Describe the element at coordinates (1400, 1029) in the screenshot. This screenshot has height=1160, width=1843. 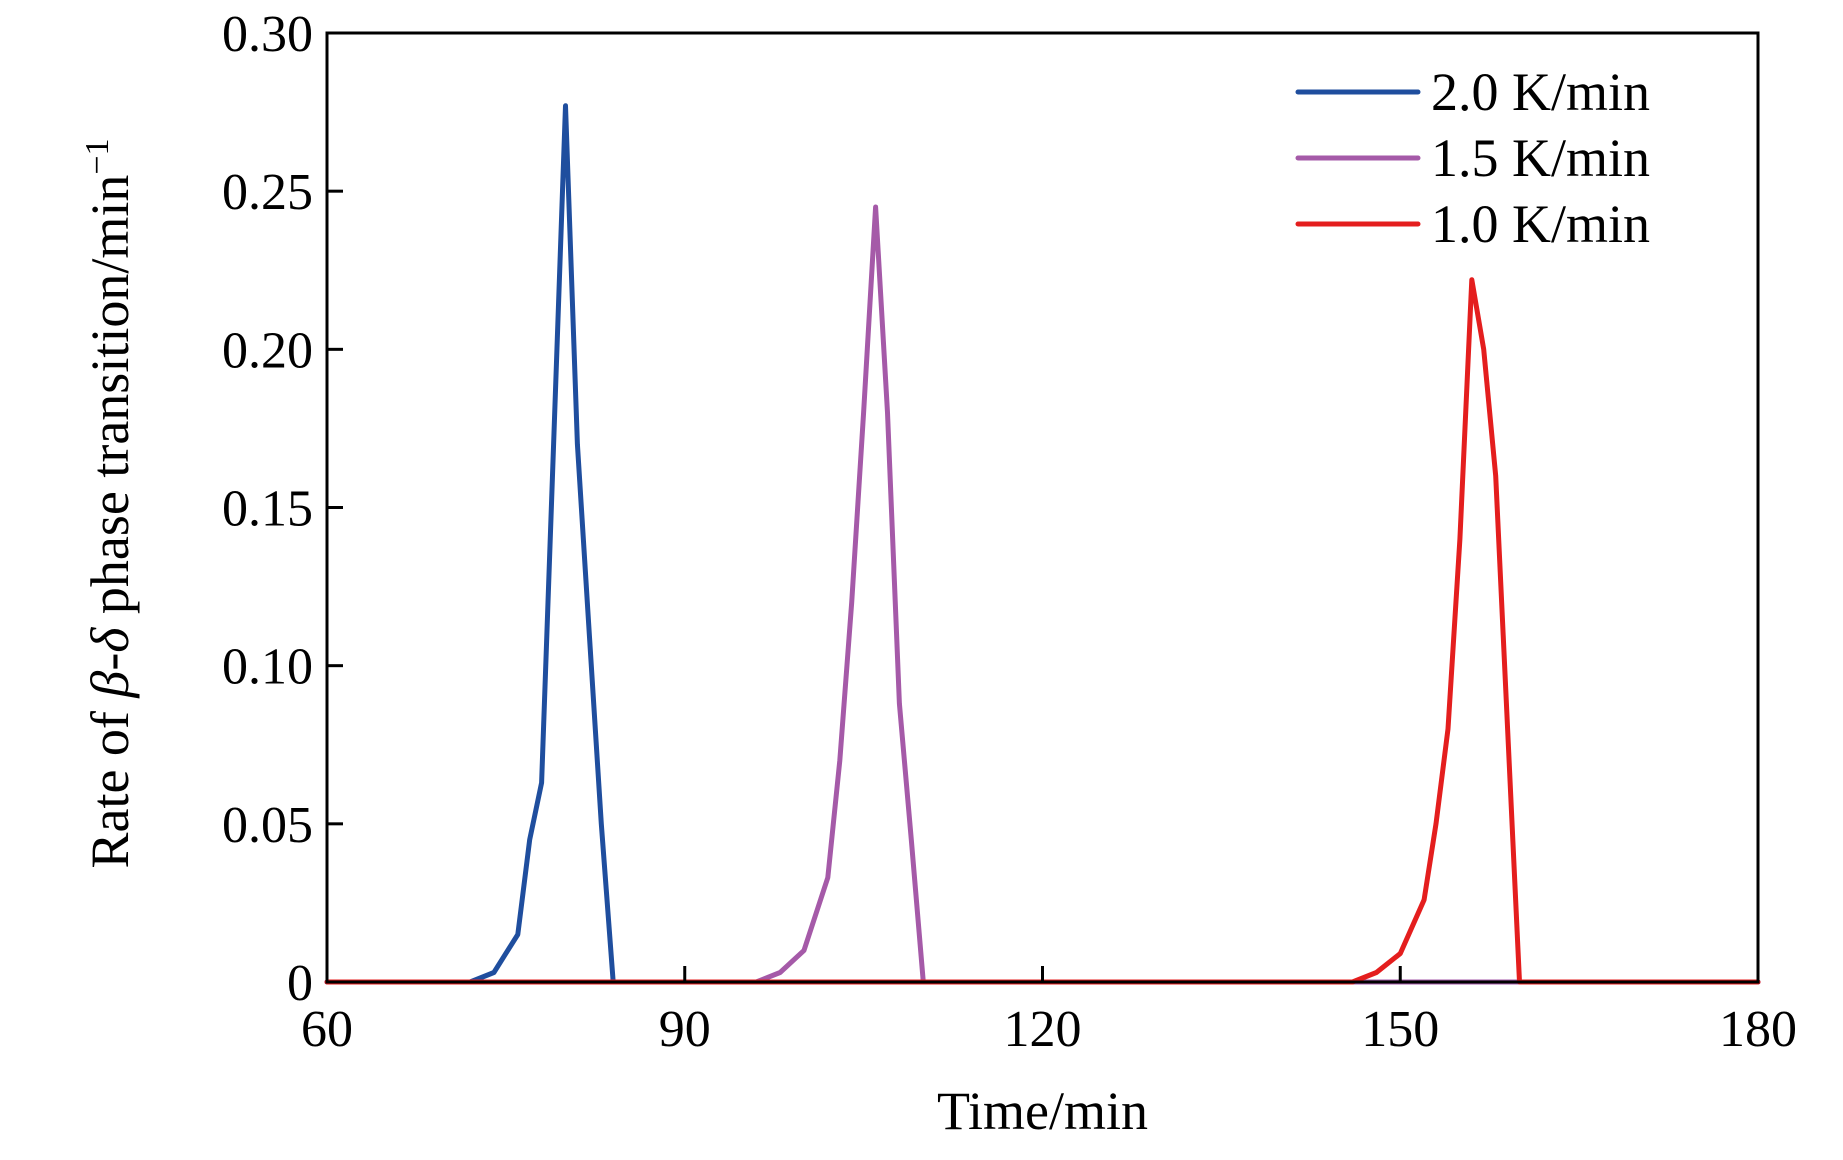
I see `x-tick-label: 150` at that location.